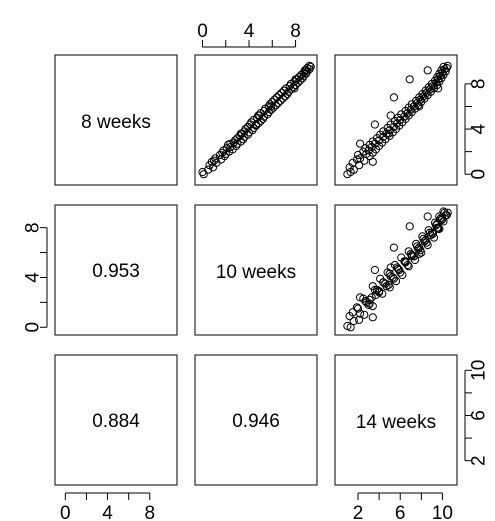 This screenshot has height=521, width=495. I want to click on bottom-axis-14-weeks: 2 6 10, so click(403, 506).